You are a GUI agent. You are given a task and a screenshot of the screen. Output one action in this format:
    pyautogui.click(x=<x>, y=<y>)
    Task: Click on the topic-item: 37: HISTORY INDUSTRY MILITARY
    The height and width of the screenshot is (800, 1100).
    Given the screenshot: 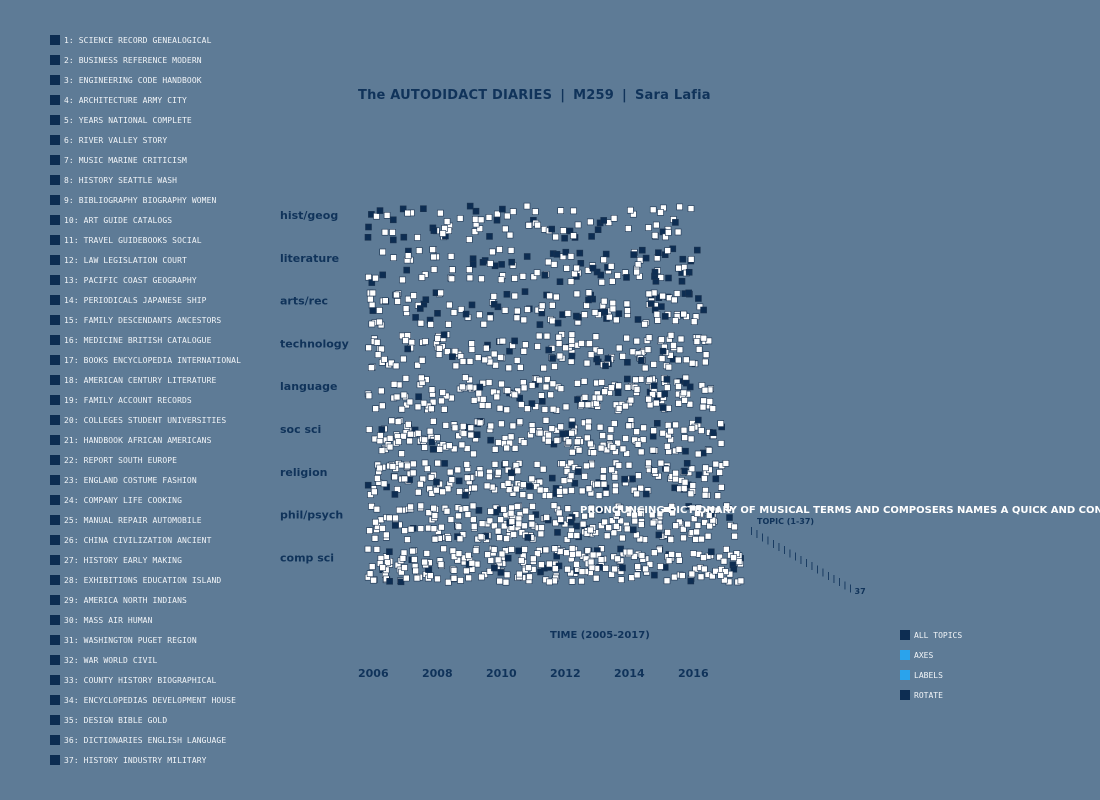 What is the action you would take?
    pyautogui.click(x=145, y=760)
    